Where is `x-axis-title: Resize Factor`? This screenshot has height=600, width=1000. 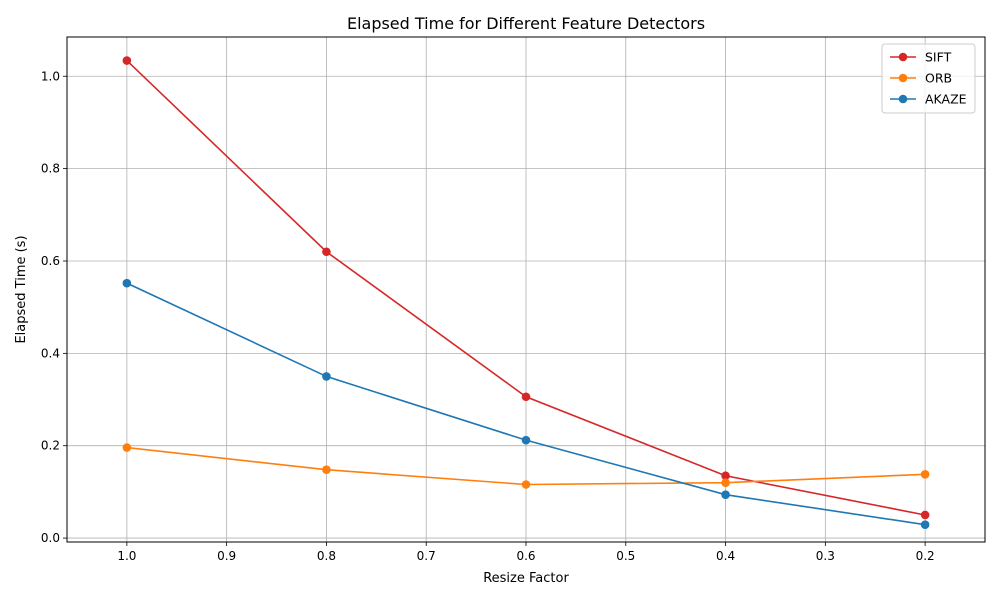
x-axis-title: Resize Factor is located at coordinates (526, 578).